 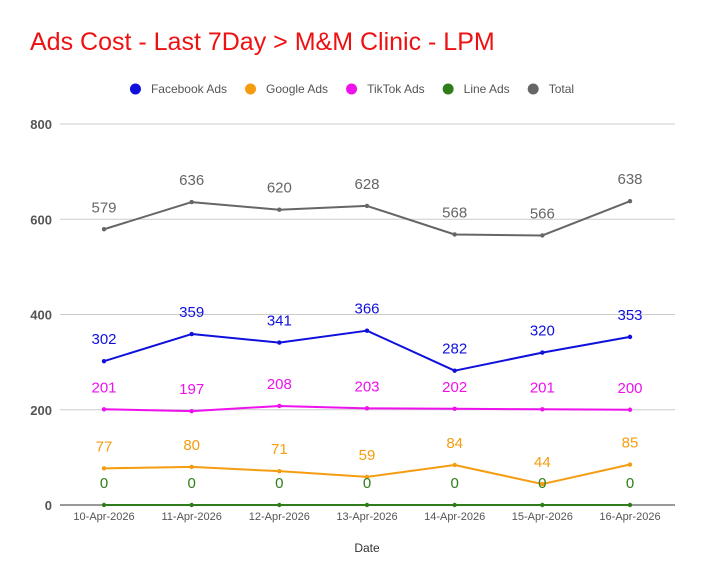 I want to click on data-label: 77, so click(x=104, y=446).